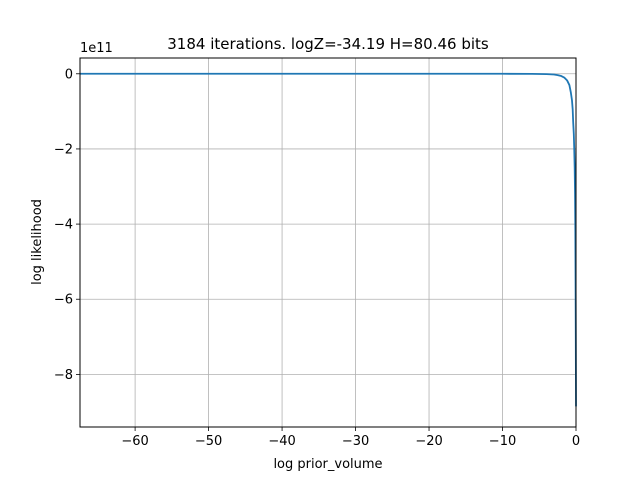  I want to click on x-tick-label: −50, so click(208, 441).